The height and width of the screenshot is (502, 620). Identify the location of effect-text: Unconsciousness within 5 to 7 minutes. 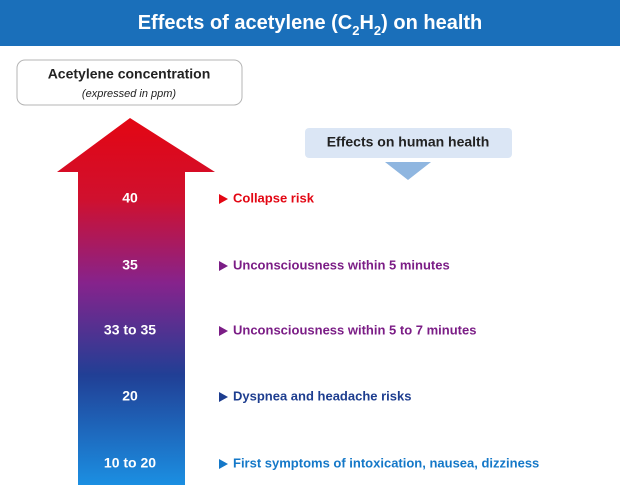
(354, 329).